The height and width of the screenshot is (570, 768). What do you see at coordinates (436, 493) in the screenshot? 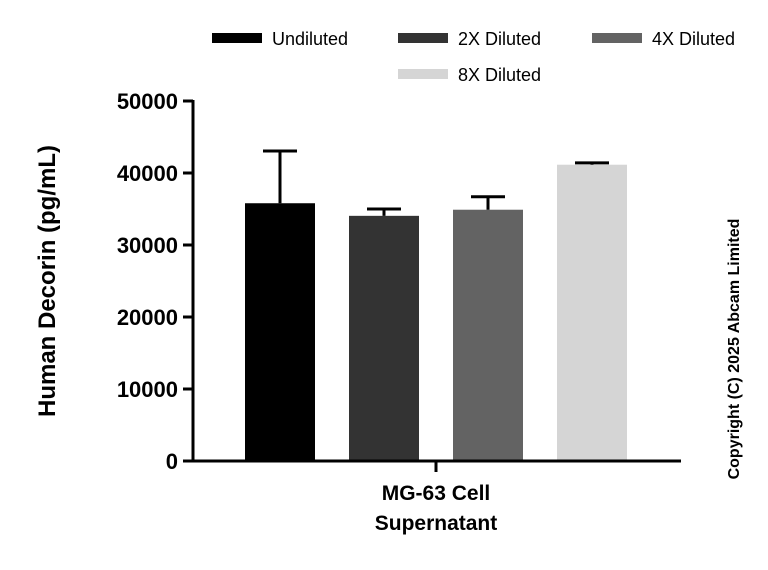
I see `x-category-label-line1: MG-63 Cell` at bounding box center [436, 493].